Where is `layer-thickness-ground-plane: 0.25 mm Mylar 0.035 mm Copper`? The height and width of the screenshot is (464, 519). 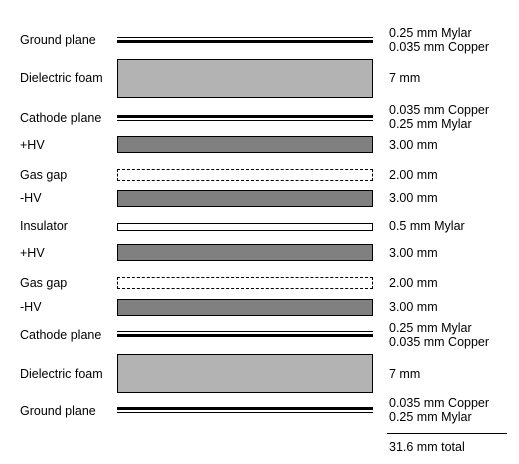 layer-thickness-ground-plane: 0.25 mm Mylar 0.035 mm Copper is located at coordinates (439, 40).